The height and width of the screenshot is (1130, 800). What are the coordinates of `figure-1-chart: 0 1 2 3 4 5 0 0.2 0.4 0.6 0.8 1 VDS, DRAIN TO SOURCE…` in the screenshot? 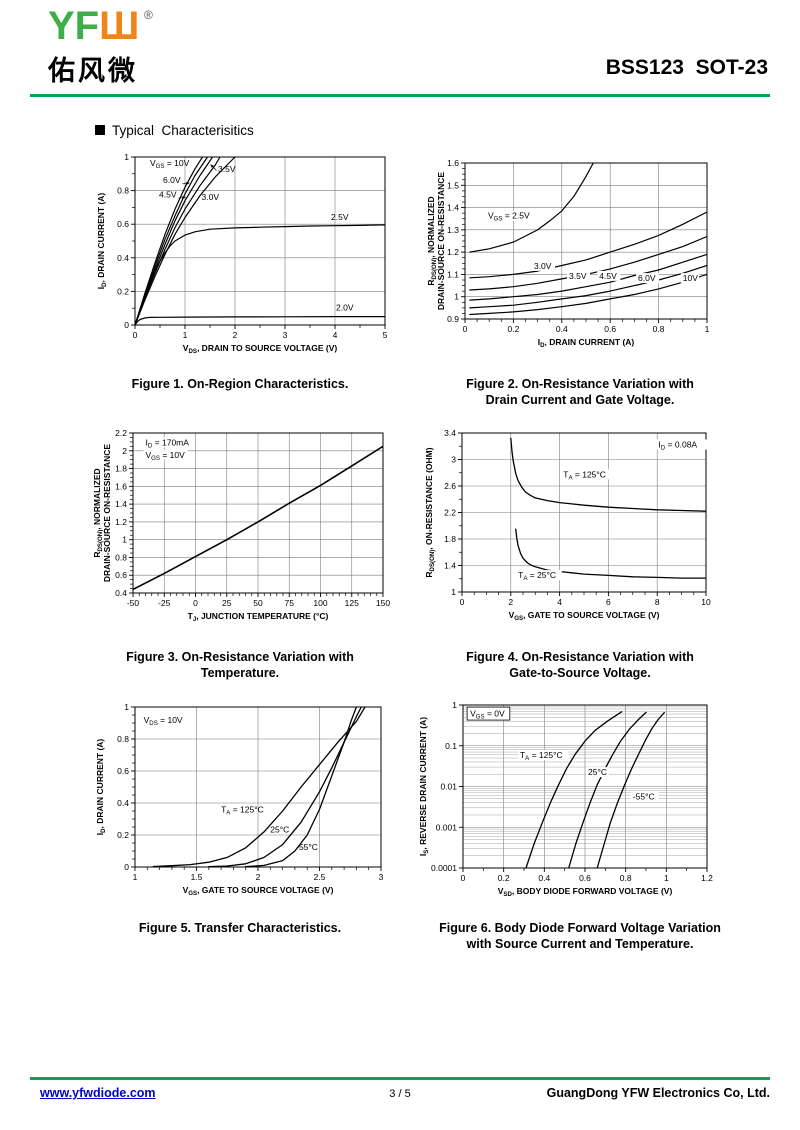 It's located at (242, 253).